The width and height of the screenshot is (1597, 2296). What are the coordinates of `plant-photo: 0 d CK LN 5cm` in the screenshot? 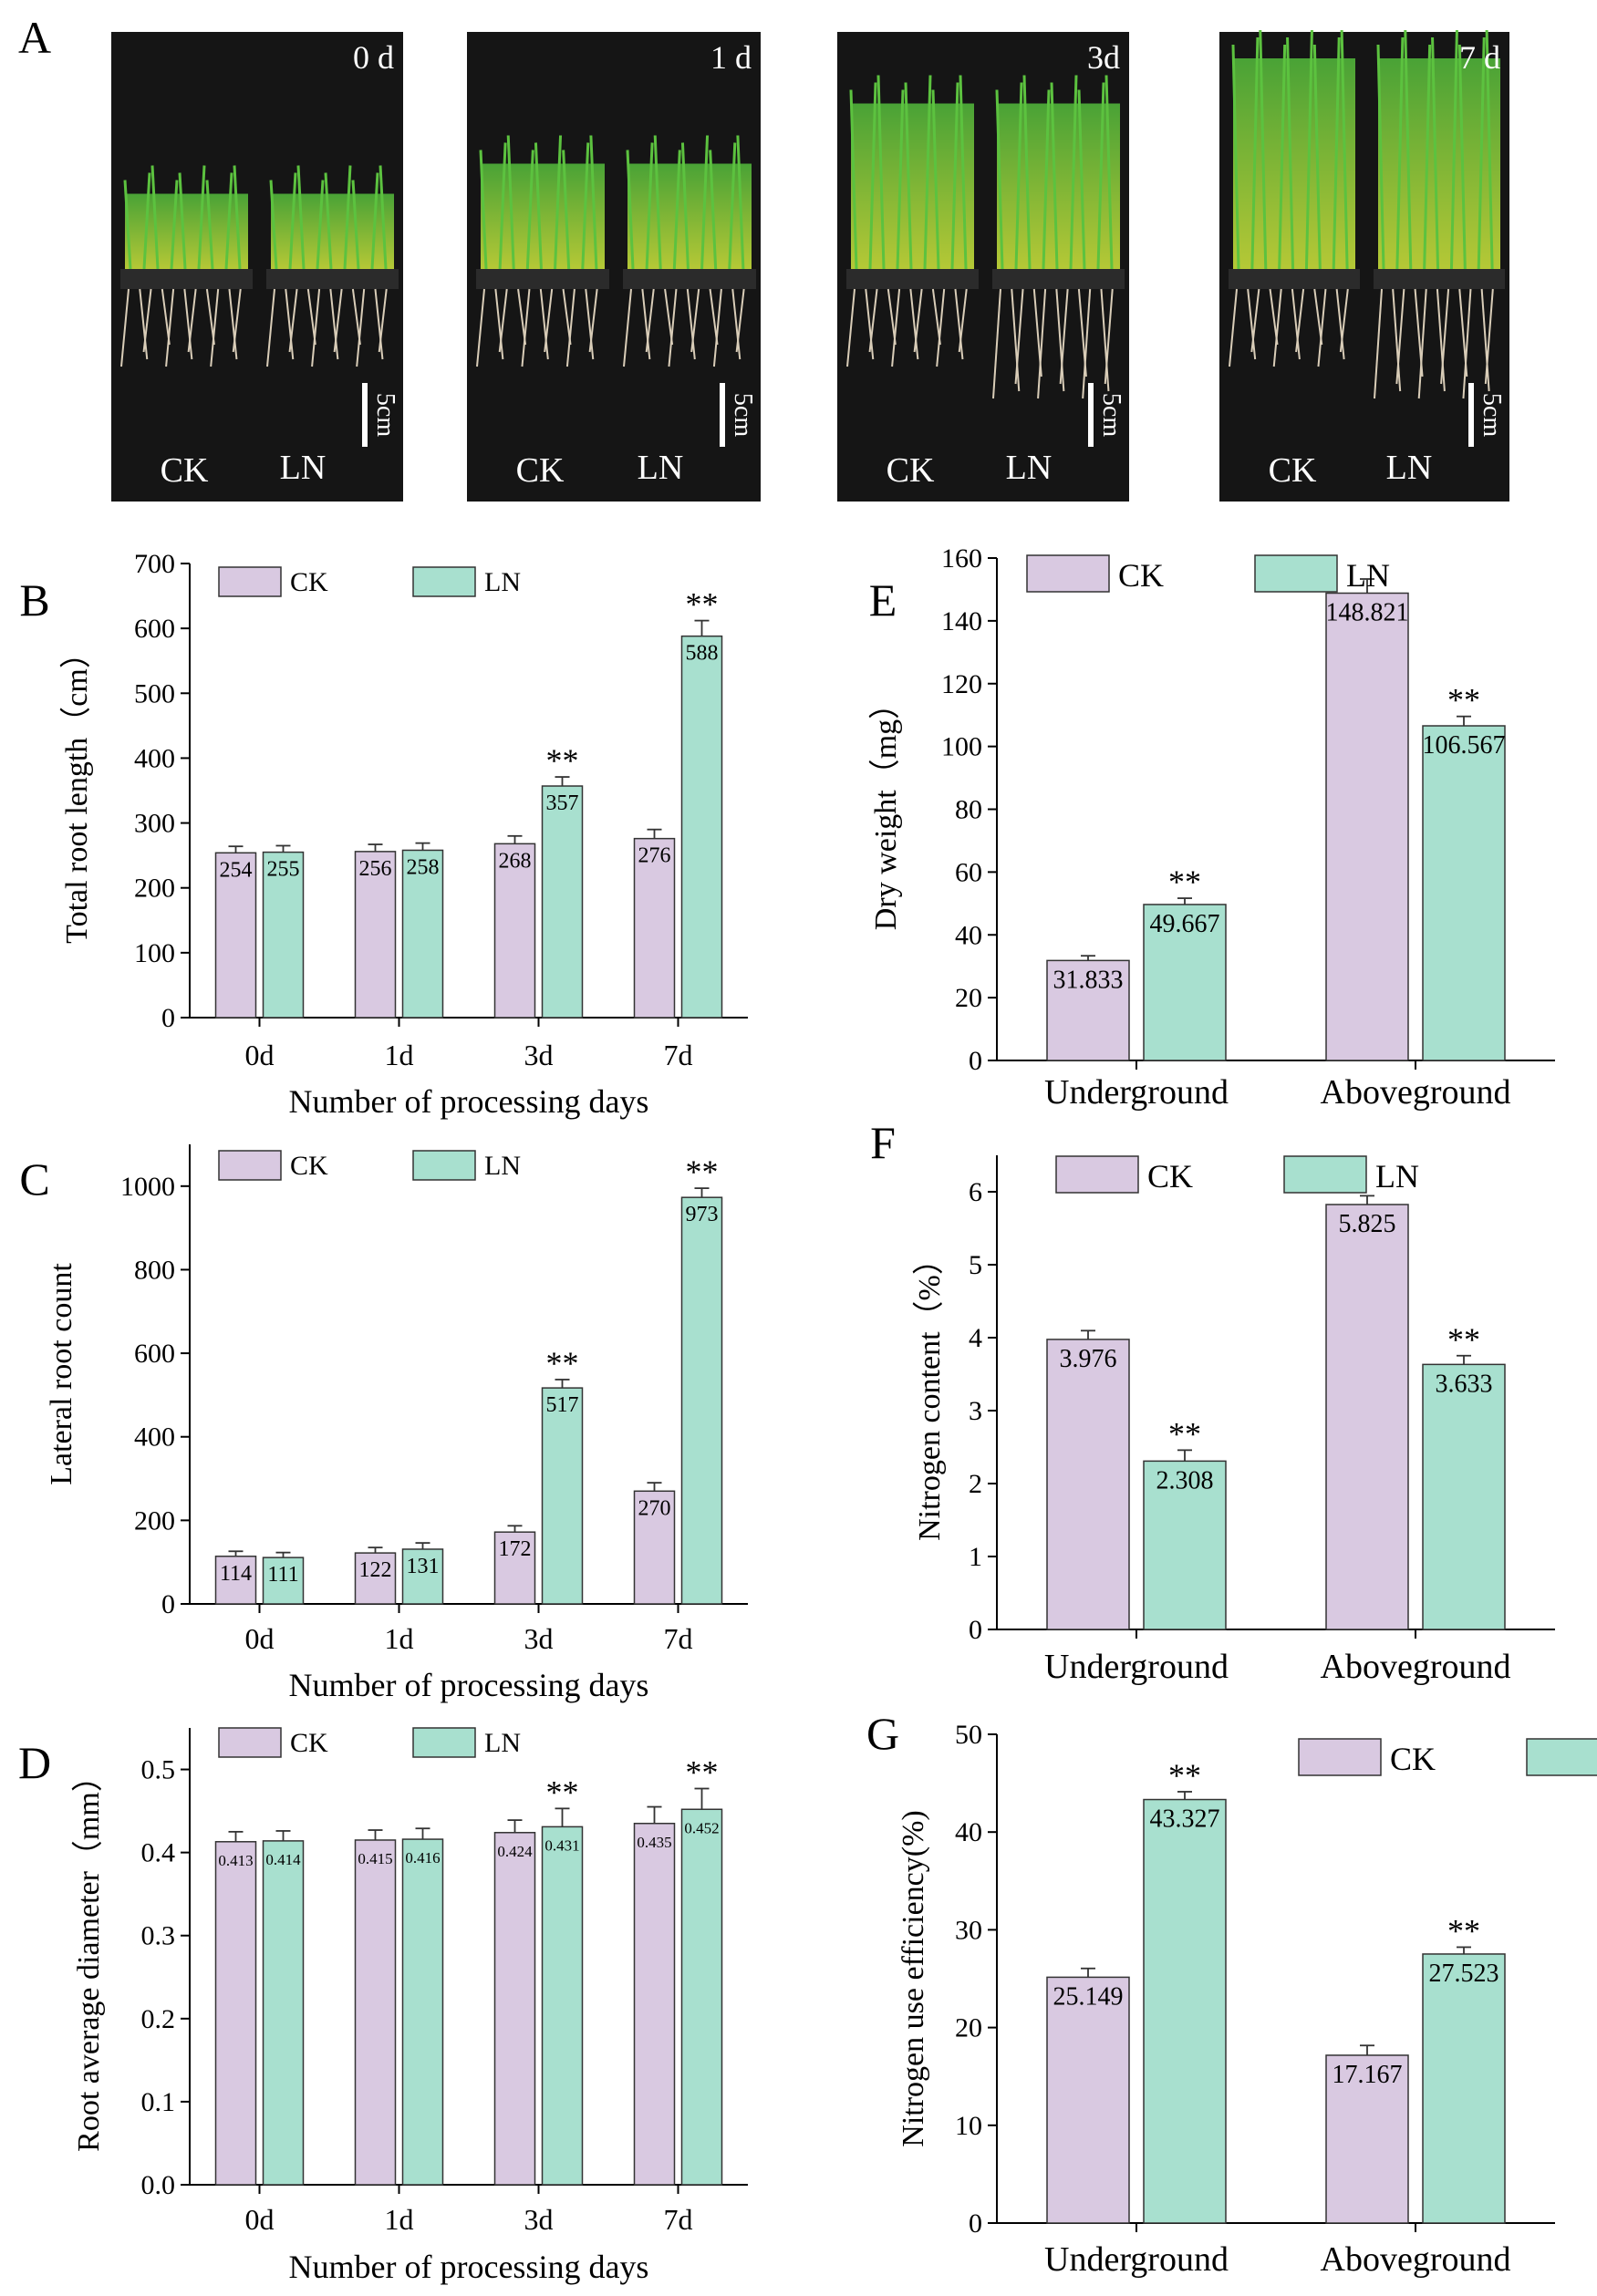 It's located at (257, 267).